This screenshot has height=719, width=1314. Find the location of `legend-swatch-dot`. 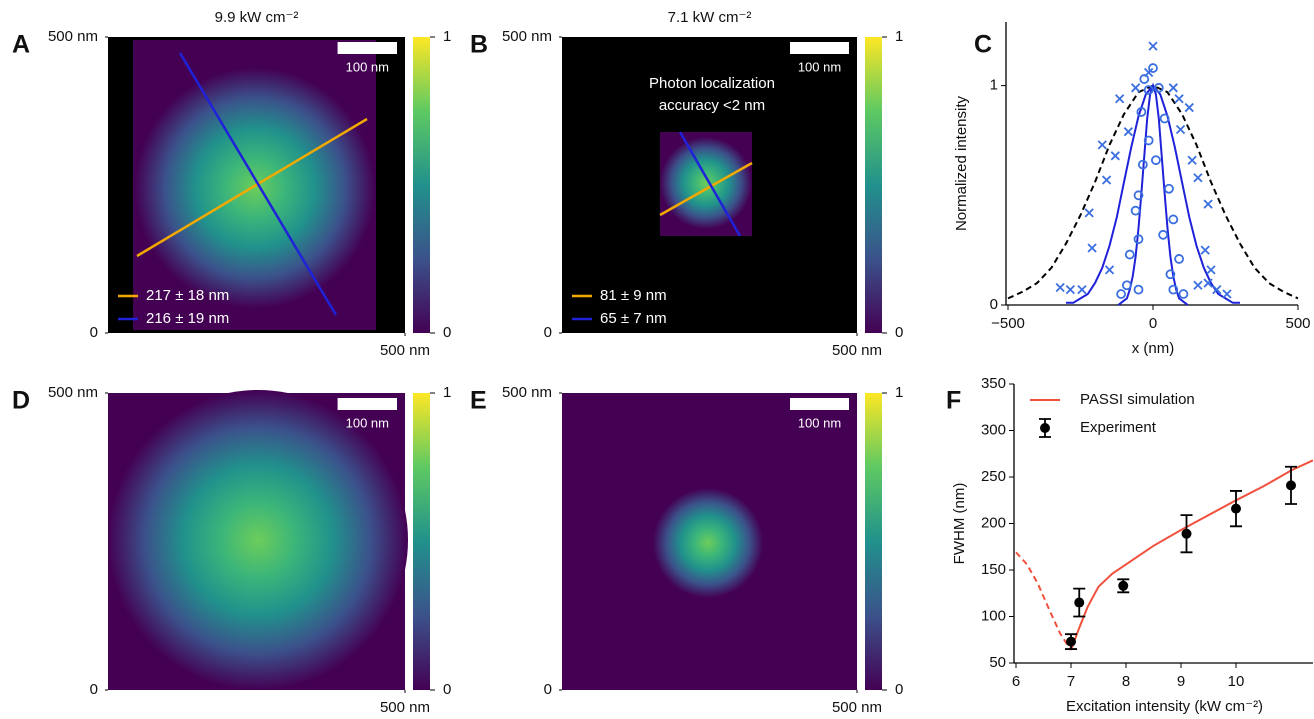

legend-swatch-dot is located at coordinates (1045, 428).